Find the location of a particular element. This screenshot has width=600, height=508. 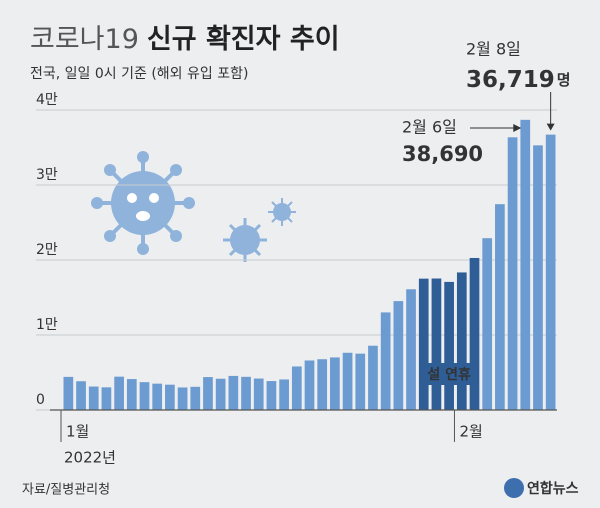

title-light: 코로나19 is located at coordinates (84, 39).